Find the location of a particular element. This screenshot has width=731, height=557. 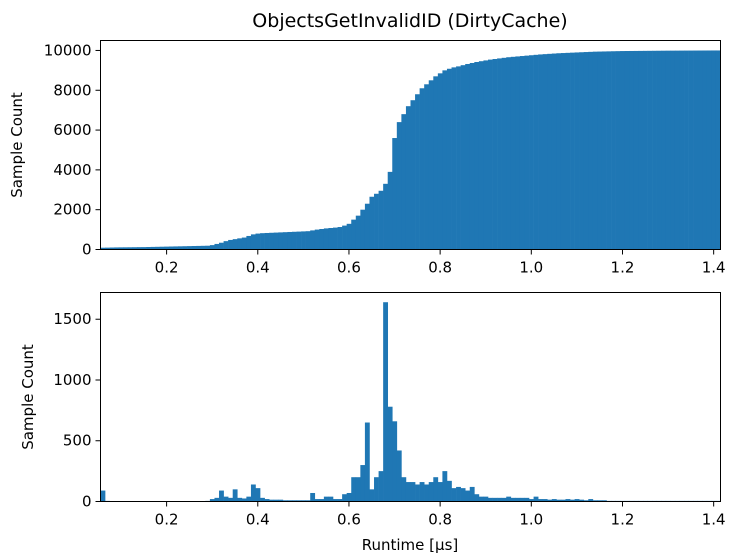

cumulative-x-tick-label: 1.2 is located at coordinates (623, 268).